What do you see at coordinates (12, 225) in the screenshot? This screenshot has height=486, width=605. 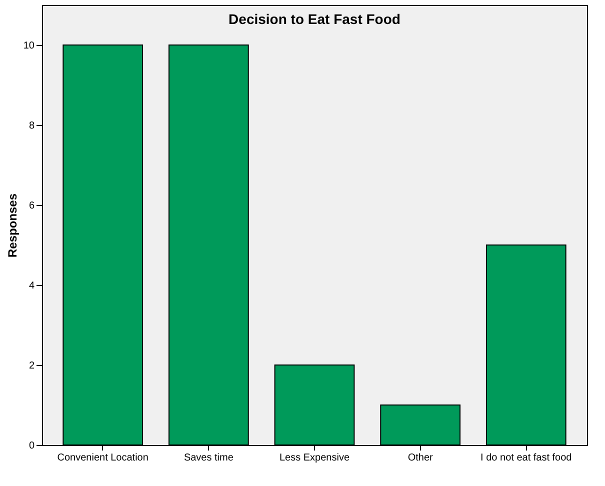 I see `y-axis-title: Responses` at bounding box center [12, 225].